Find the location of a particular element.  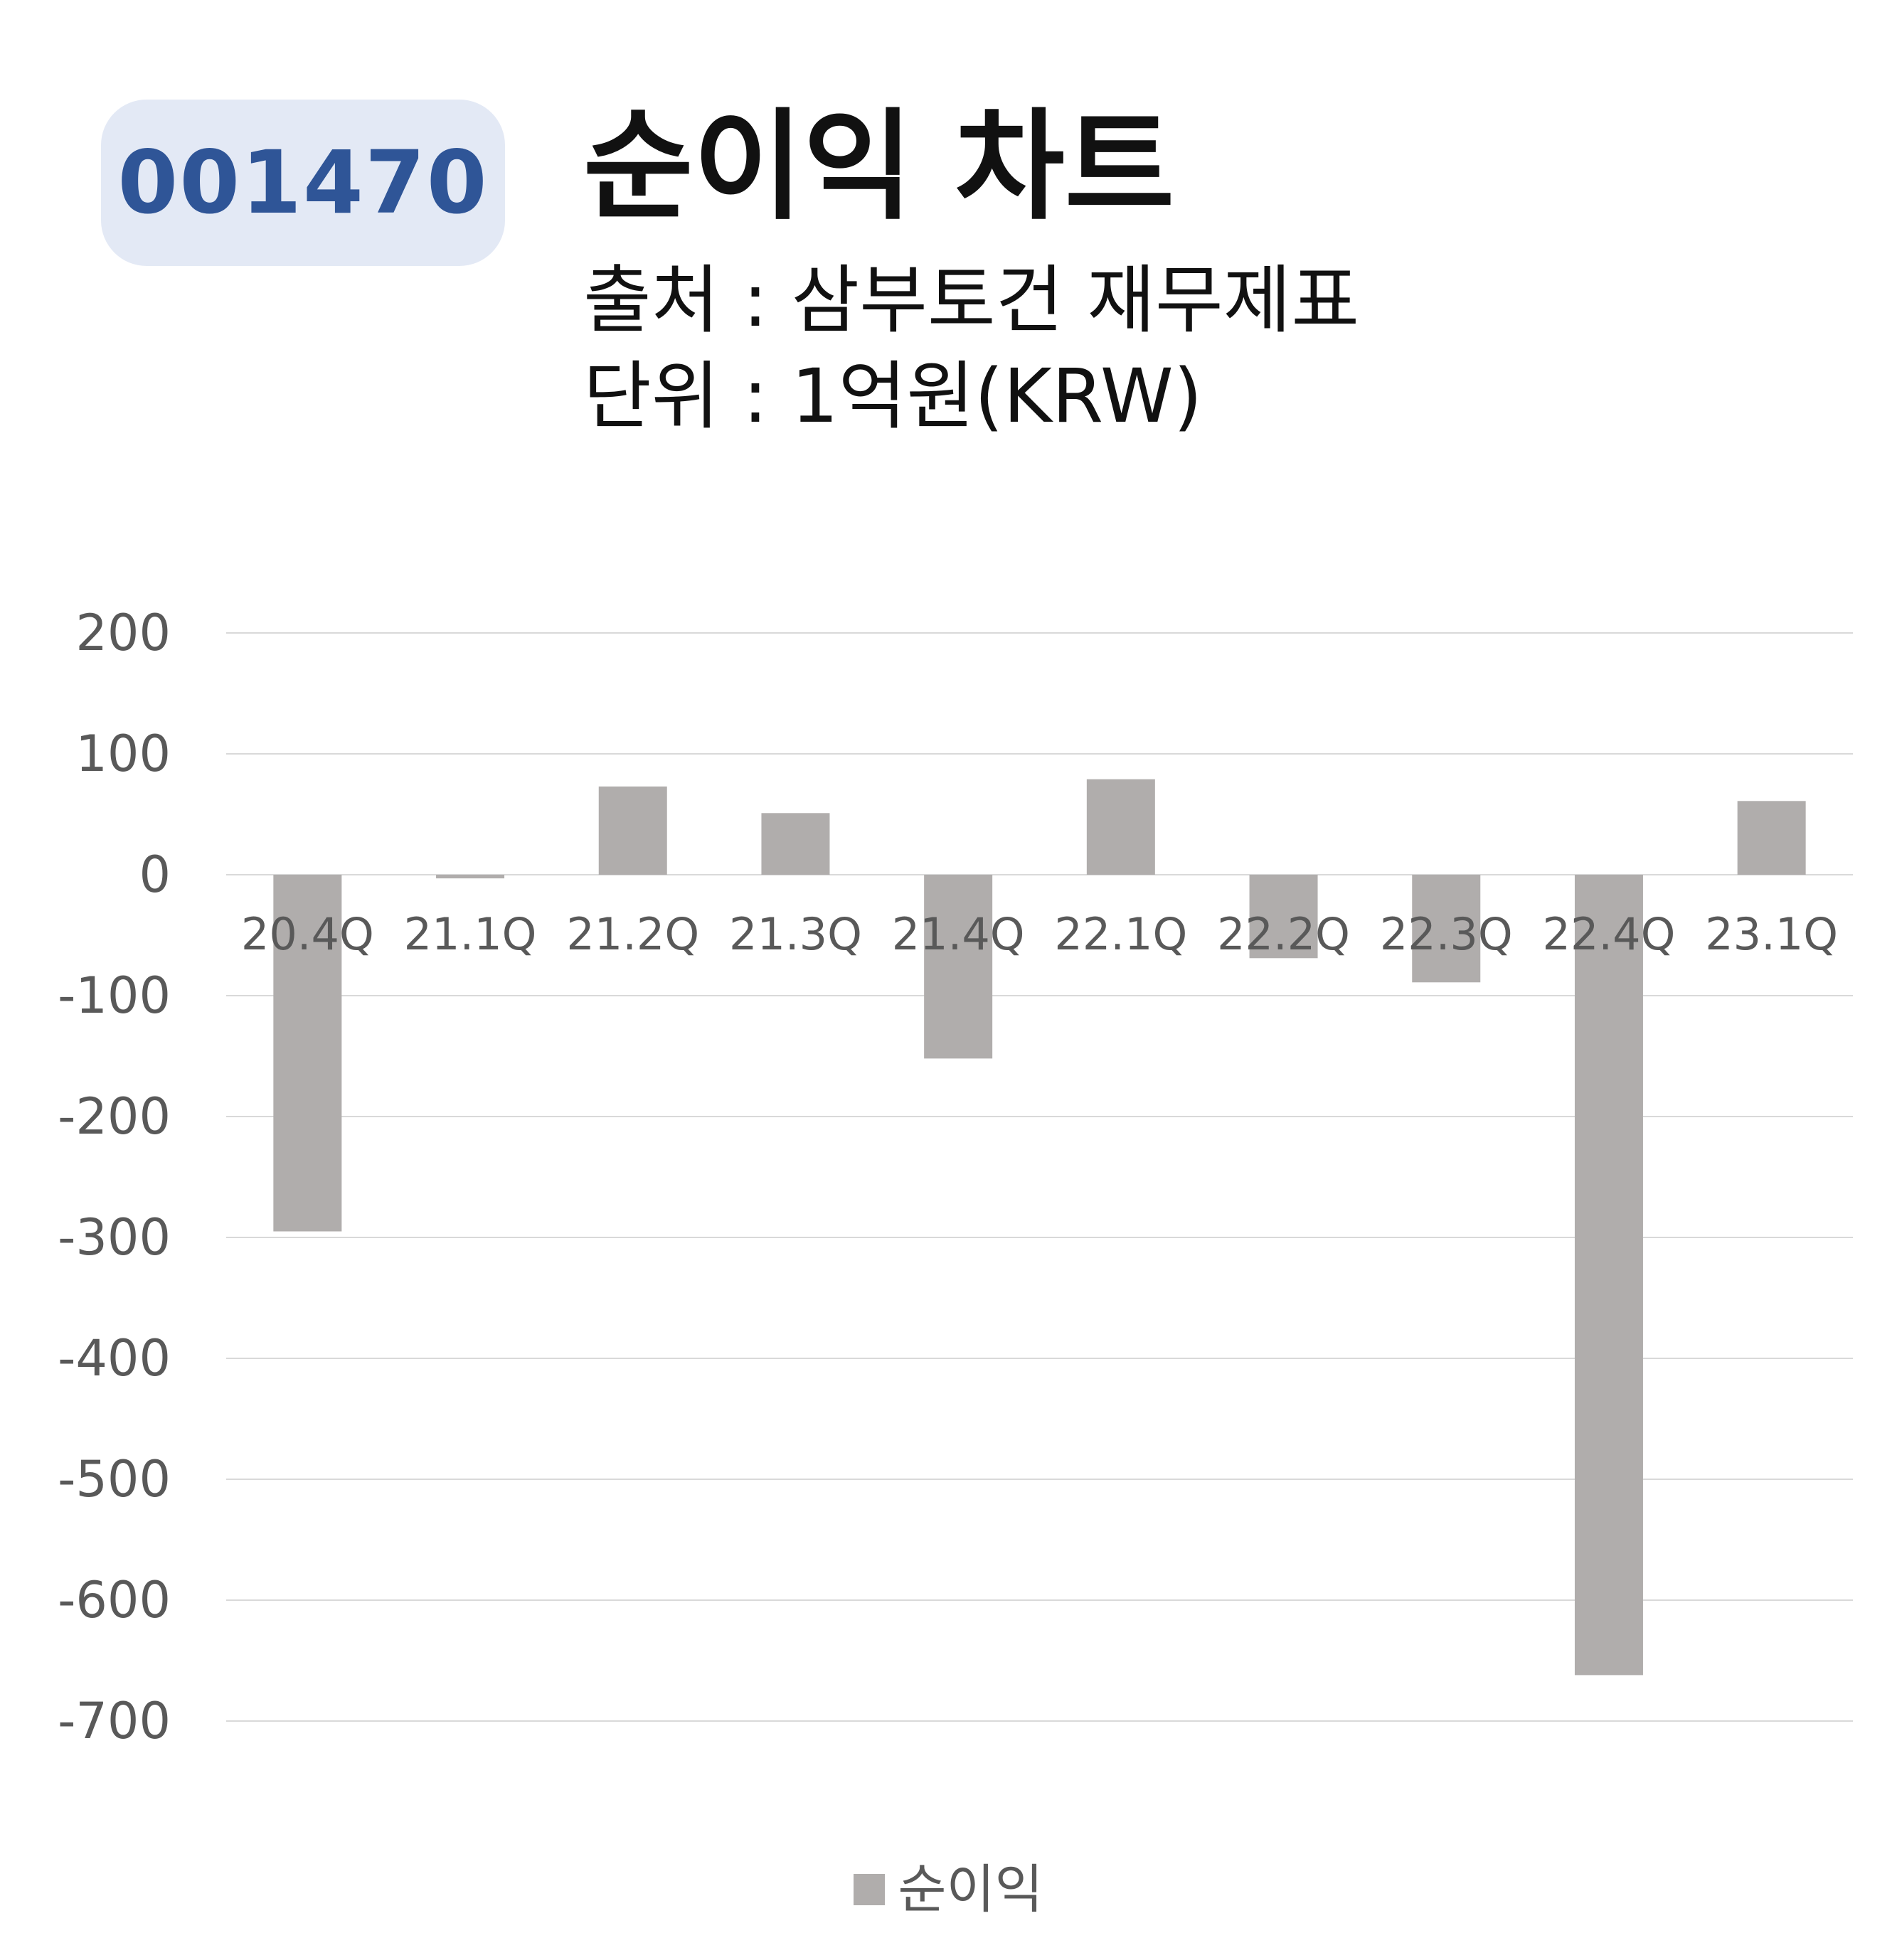

ticker-code: 001470 is located at coordinates (303, 182).